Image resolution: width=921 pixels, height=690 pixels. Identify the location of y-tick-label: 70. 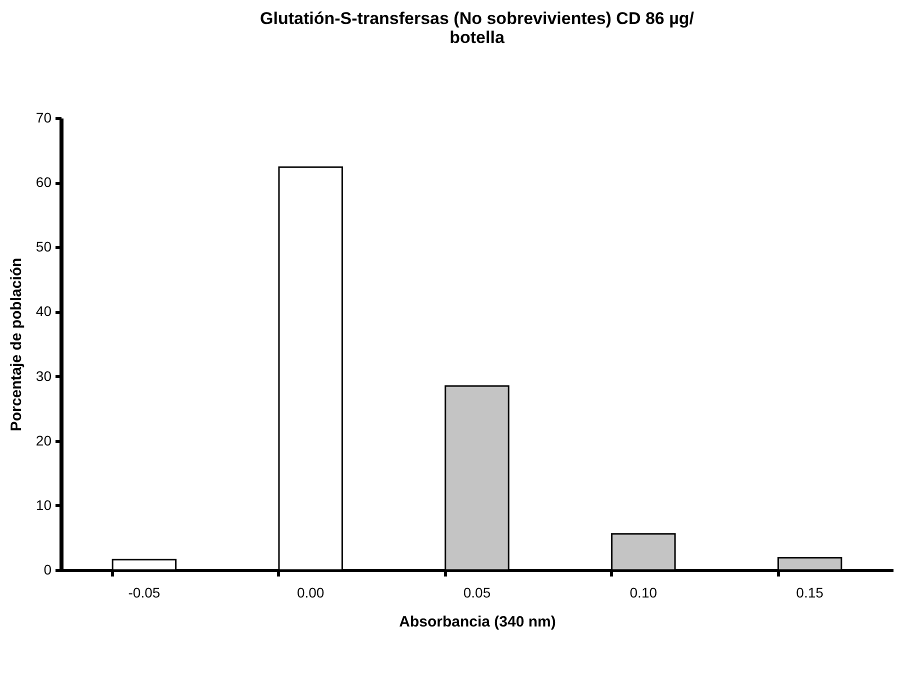
(44, 118).